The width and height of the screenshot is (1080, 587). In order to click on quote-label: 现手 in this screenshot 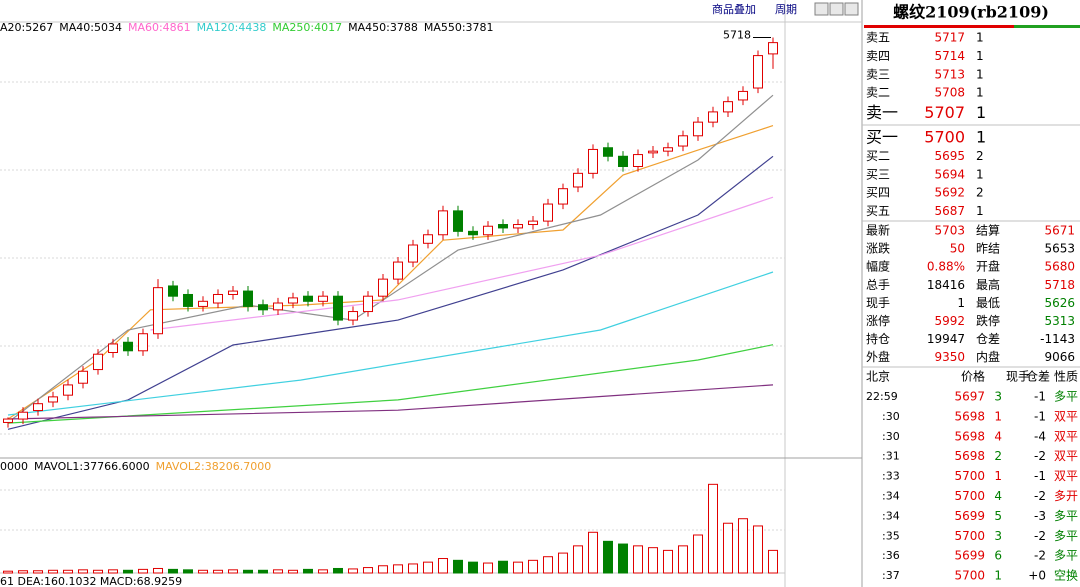, I will do `click(878, 303)`.